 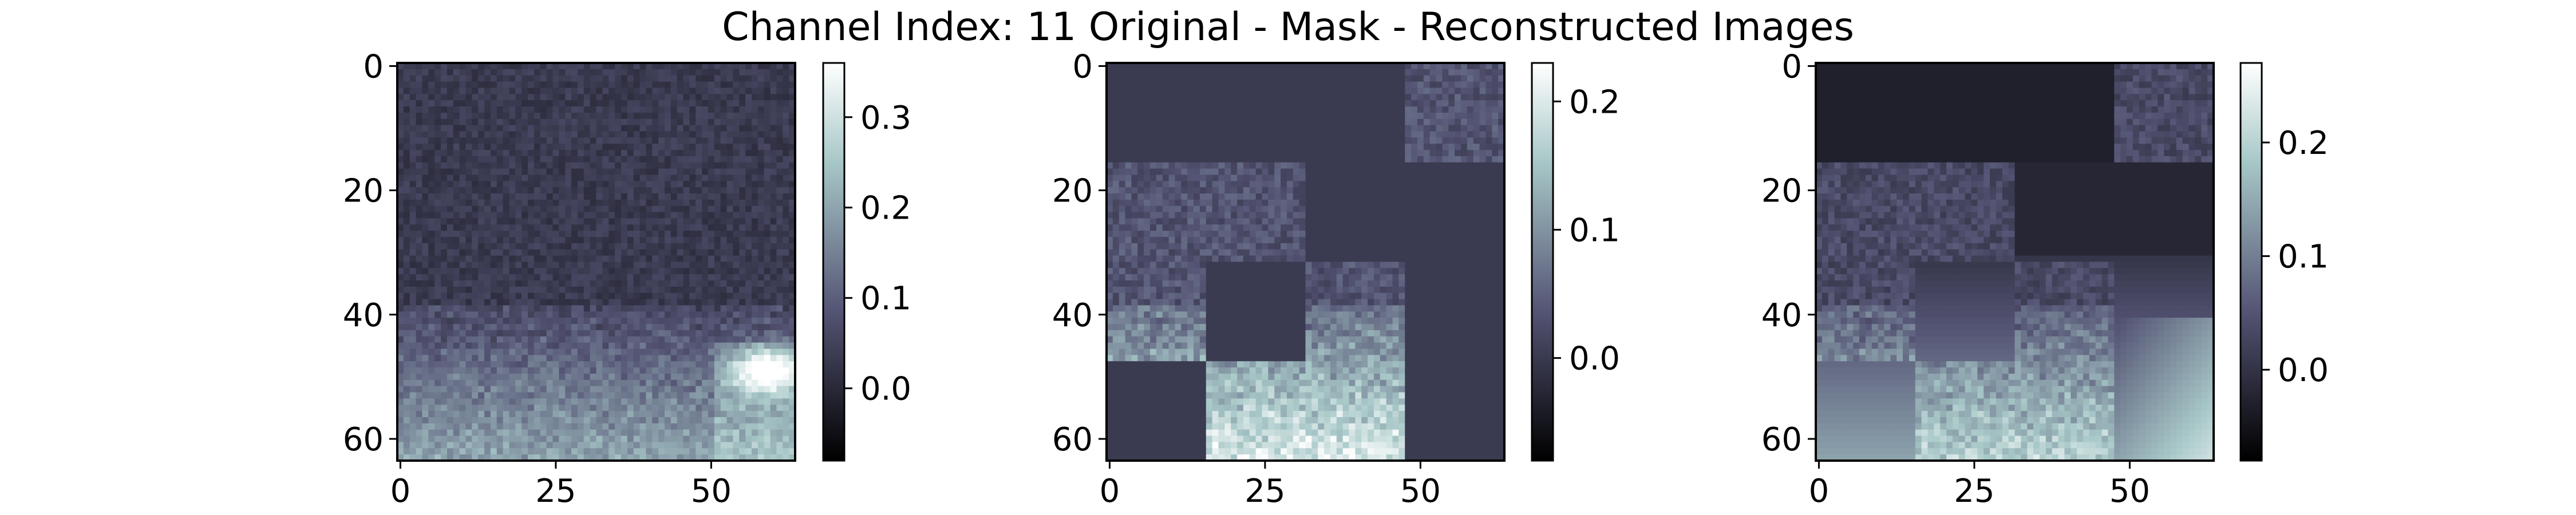 I want to click on reconstructed-colorbar: 0.0 0.1 0.2, so click(x=2284, y=262).